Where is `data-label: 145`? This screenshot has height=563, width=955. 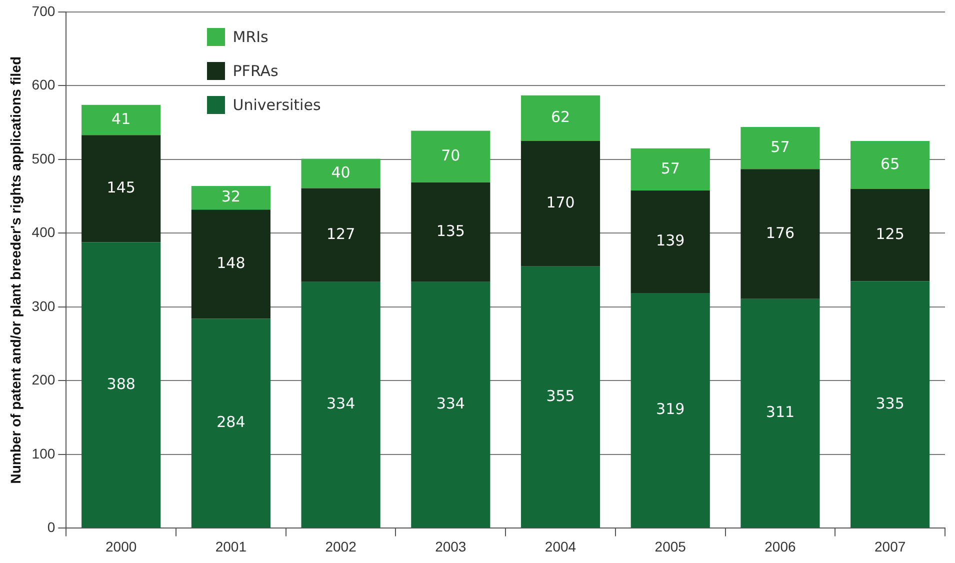 data-label: 145 is located at coordinates (121, 187).